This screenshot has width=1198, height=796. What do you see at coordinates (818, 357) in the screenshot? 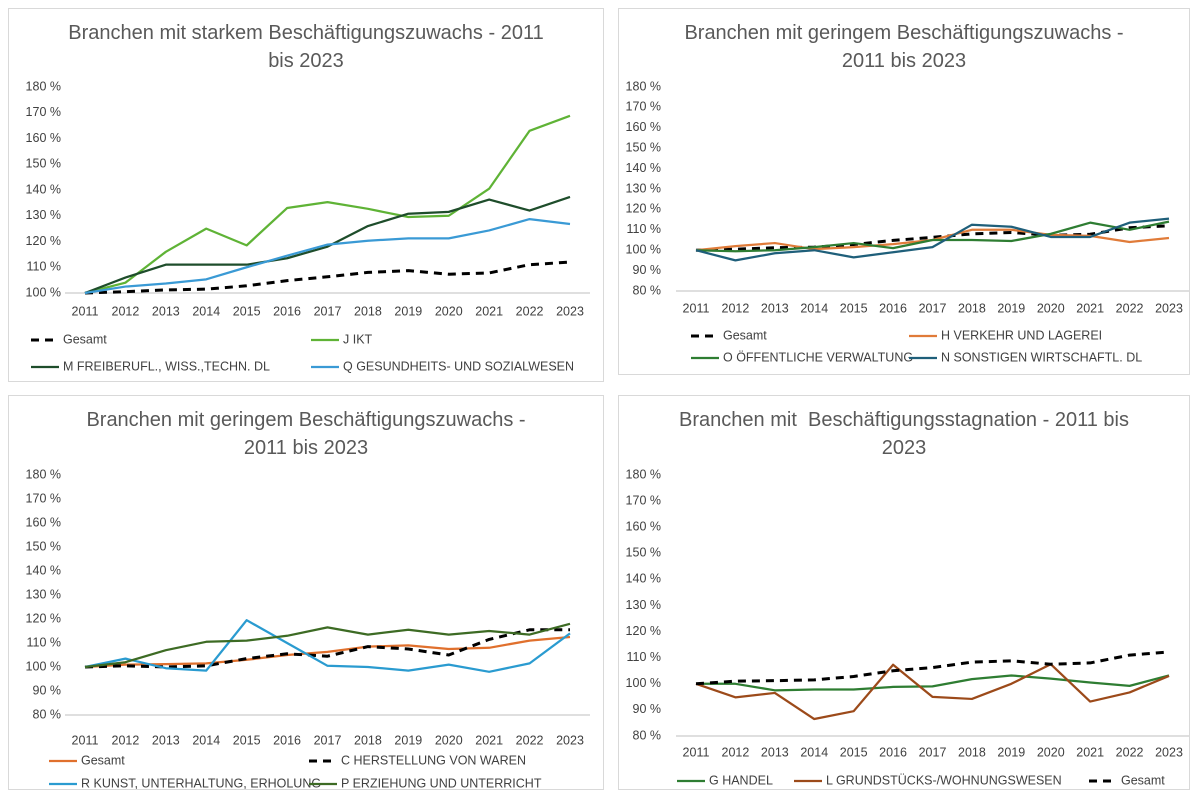
I see `legend-label: O ÖFFENTLICHE VERWALTUNG` at bounding box center [818, 357].